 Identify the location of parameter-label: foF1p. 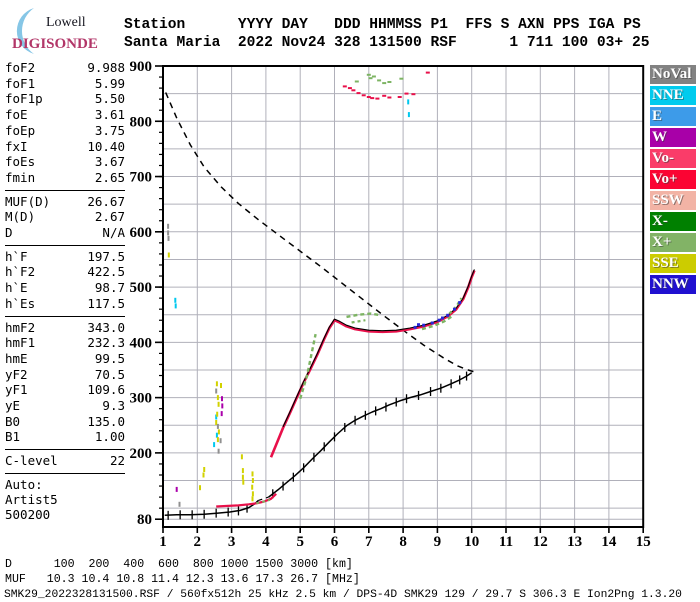
(24, 99).